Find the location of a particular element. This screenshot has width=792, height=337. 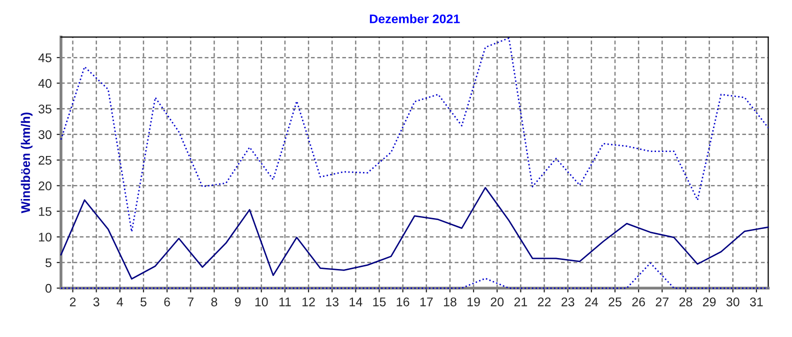

y-tick-label: 45 is located at coordinates (45, 57).